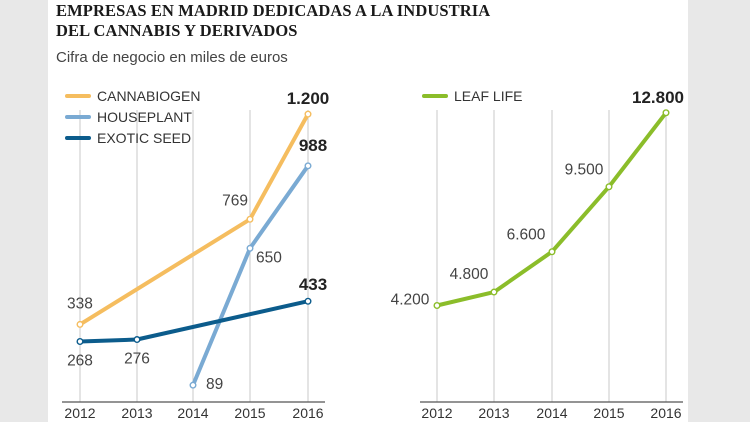  What do you see at coordinates (136, 413) in the screenshot?
I see `x-tick-label-0-1: 2013` at bounding box center [136, 413].